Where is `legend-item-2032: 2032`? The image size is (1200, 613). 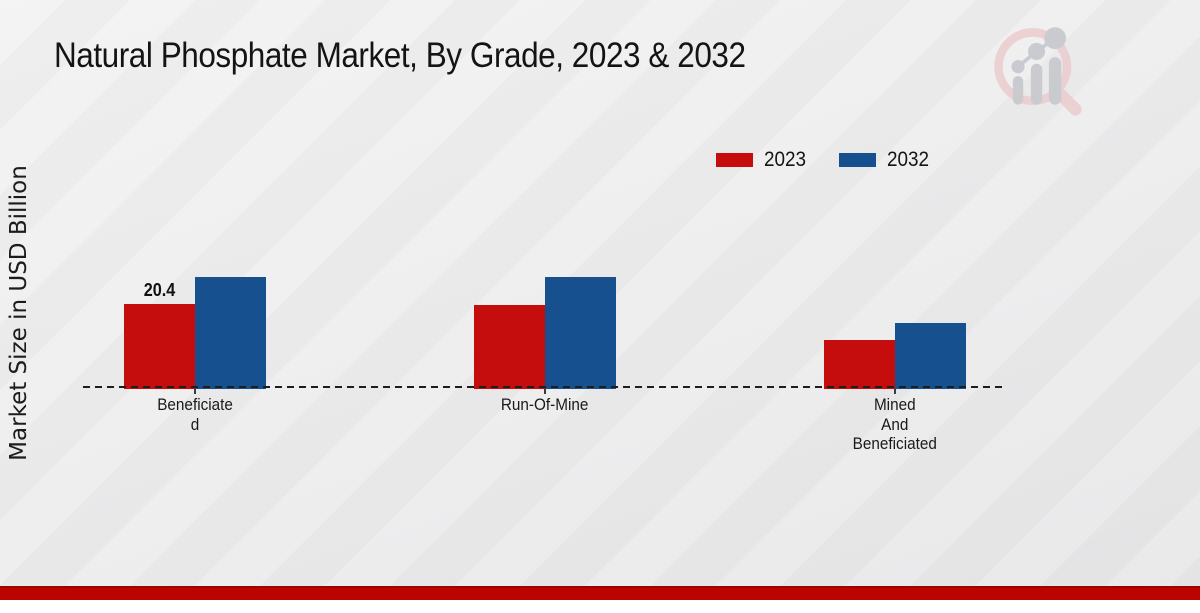 legend-item-2032: 2032 is located at coordinates (886, 160).